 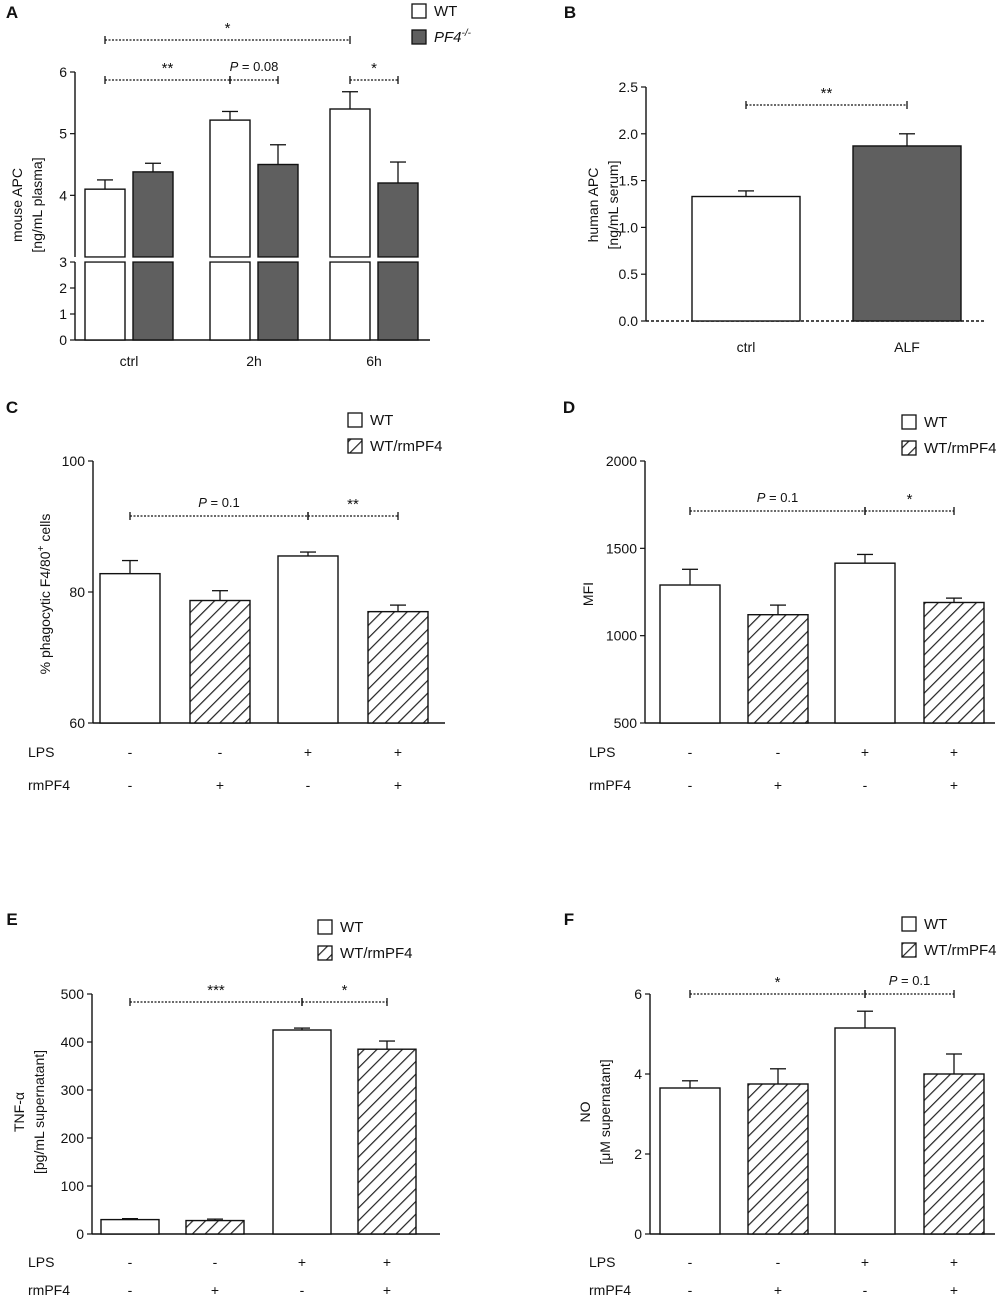 I want to click on panel-B-tick-label: 0.5, so click(x=629, y=274).